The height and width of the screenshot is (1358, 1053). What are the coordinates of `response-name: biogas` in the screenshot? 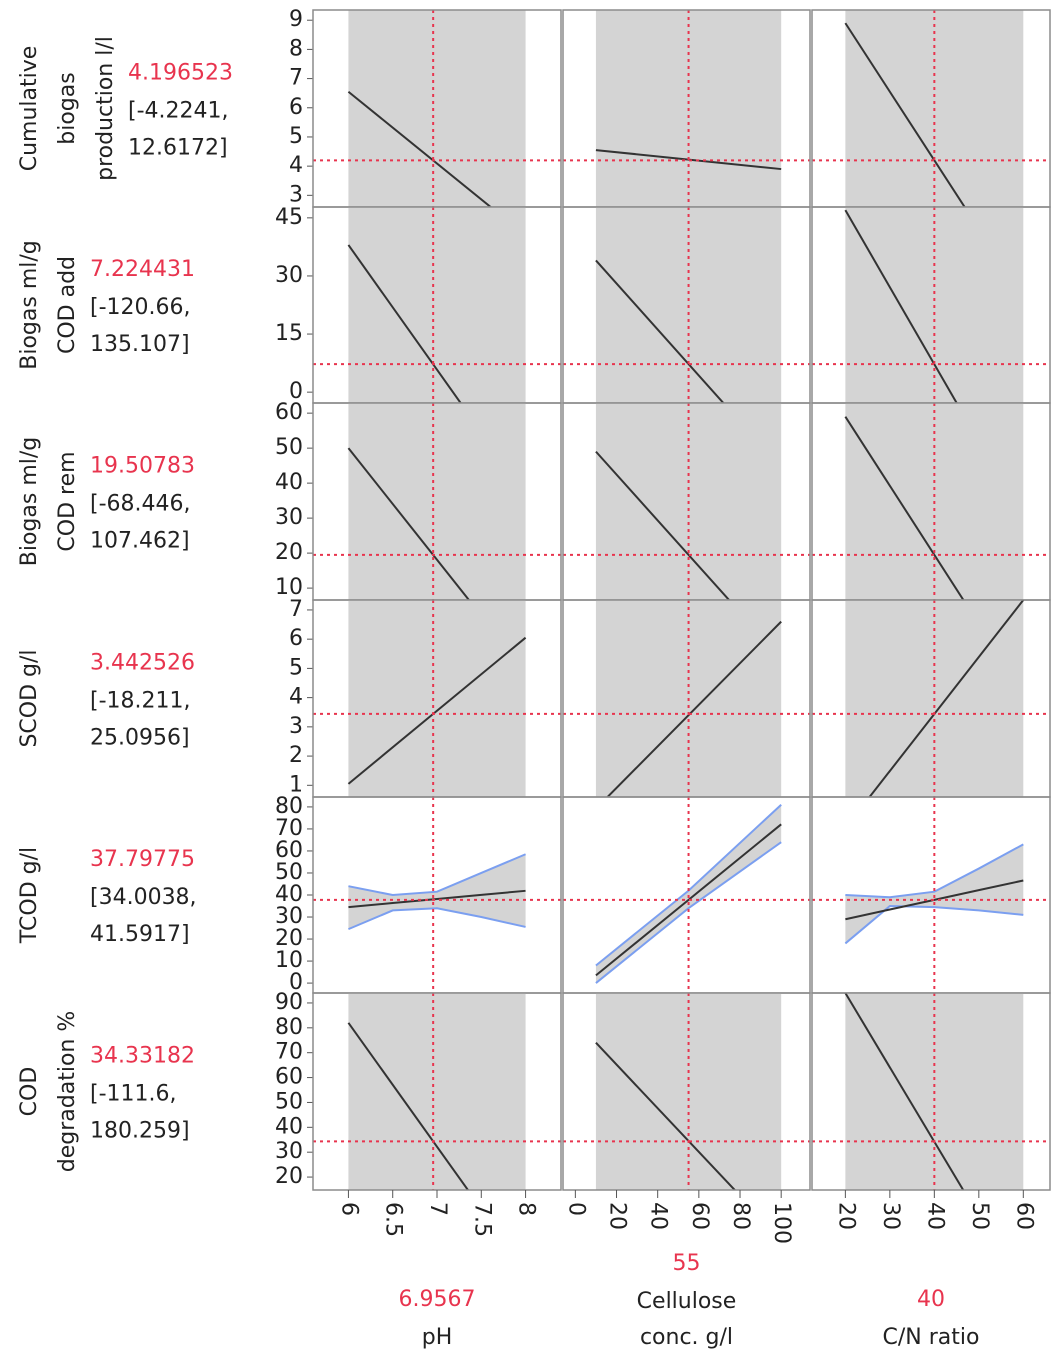 It's located at (67, 108).